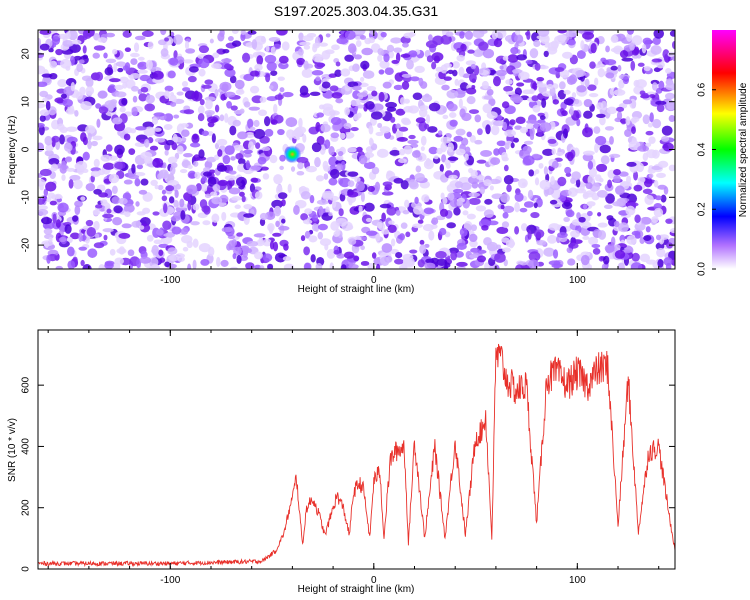 Image resolution: width=750 pixels, height=600 pixels. What do you see at coordinates (374, 580) in the screenshot?
I see `snr-x-tick-label: 0` at bounding box center [374, 580].